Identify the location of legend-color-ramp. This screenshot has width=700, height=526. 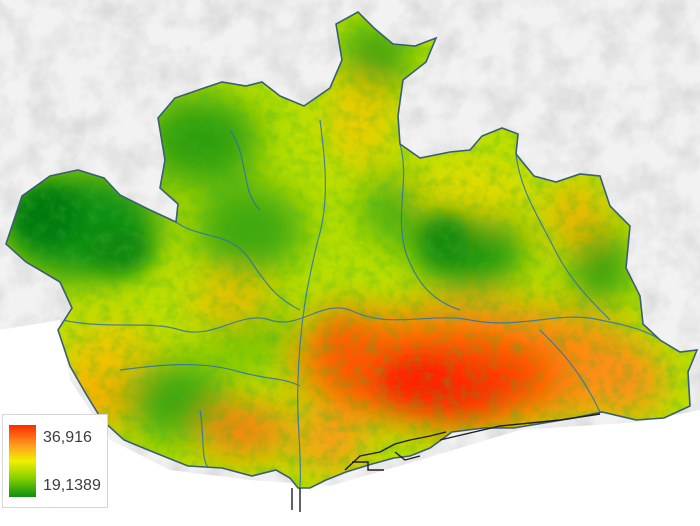
(22, 461).